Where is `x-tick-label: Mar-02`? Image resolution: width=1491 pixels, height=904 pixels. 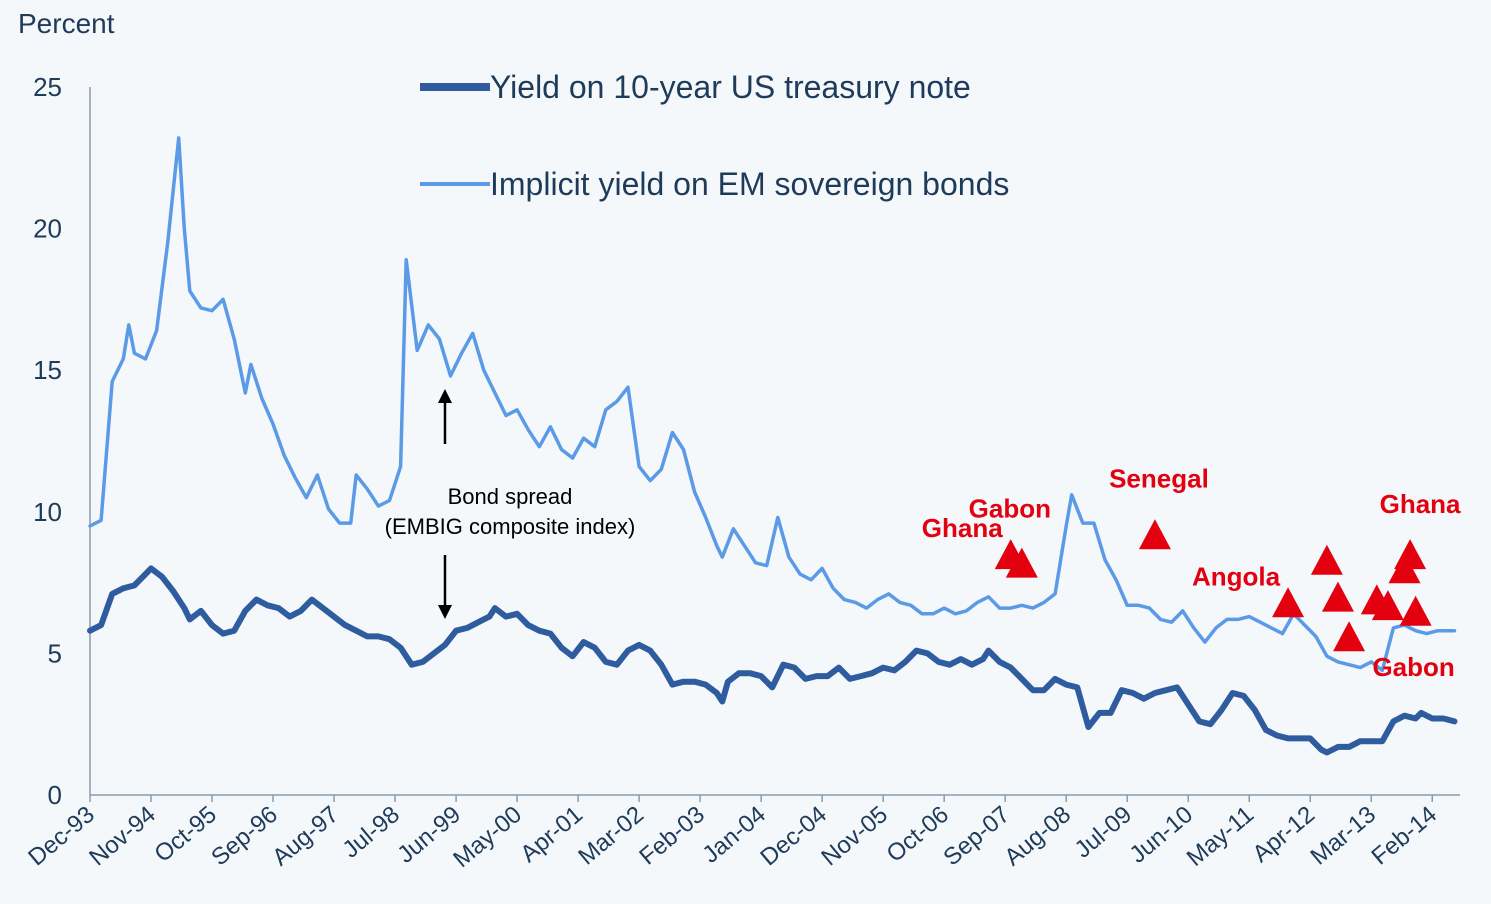
x-tick-label: Mar-02 is located at coordinates (611, 836).